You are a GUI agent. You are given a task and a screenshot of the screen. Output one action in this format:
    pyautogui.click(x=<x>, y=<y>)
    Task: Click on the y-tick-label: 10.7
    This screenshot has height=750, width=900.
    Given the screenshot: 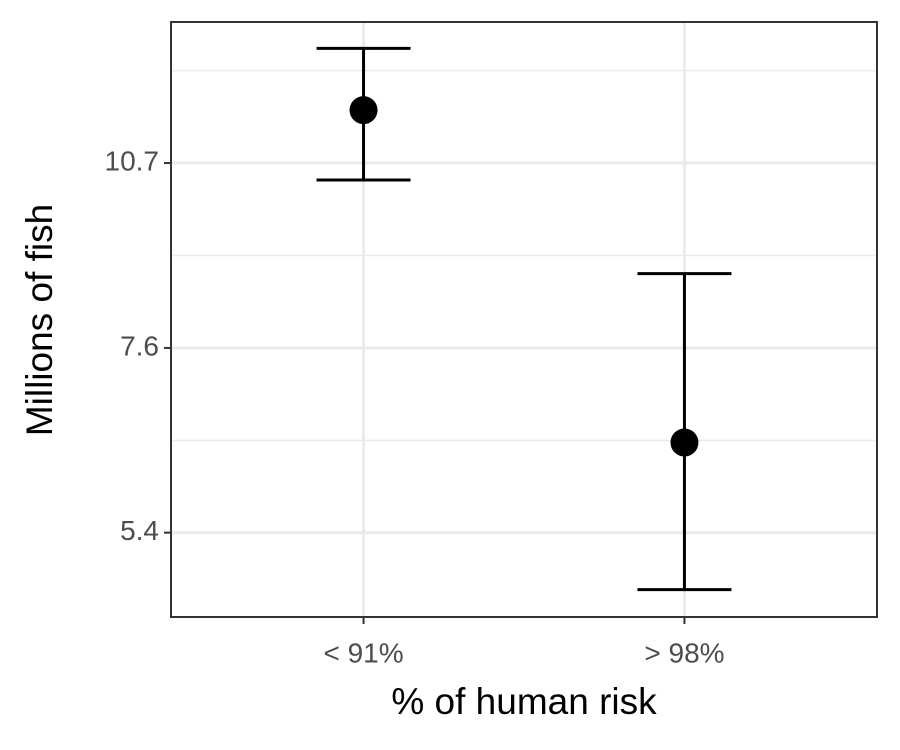 What is the action you would take?
    pyautogui.click(x=132, y=160)
    